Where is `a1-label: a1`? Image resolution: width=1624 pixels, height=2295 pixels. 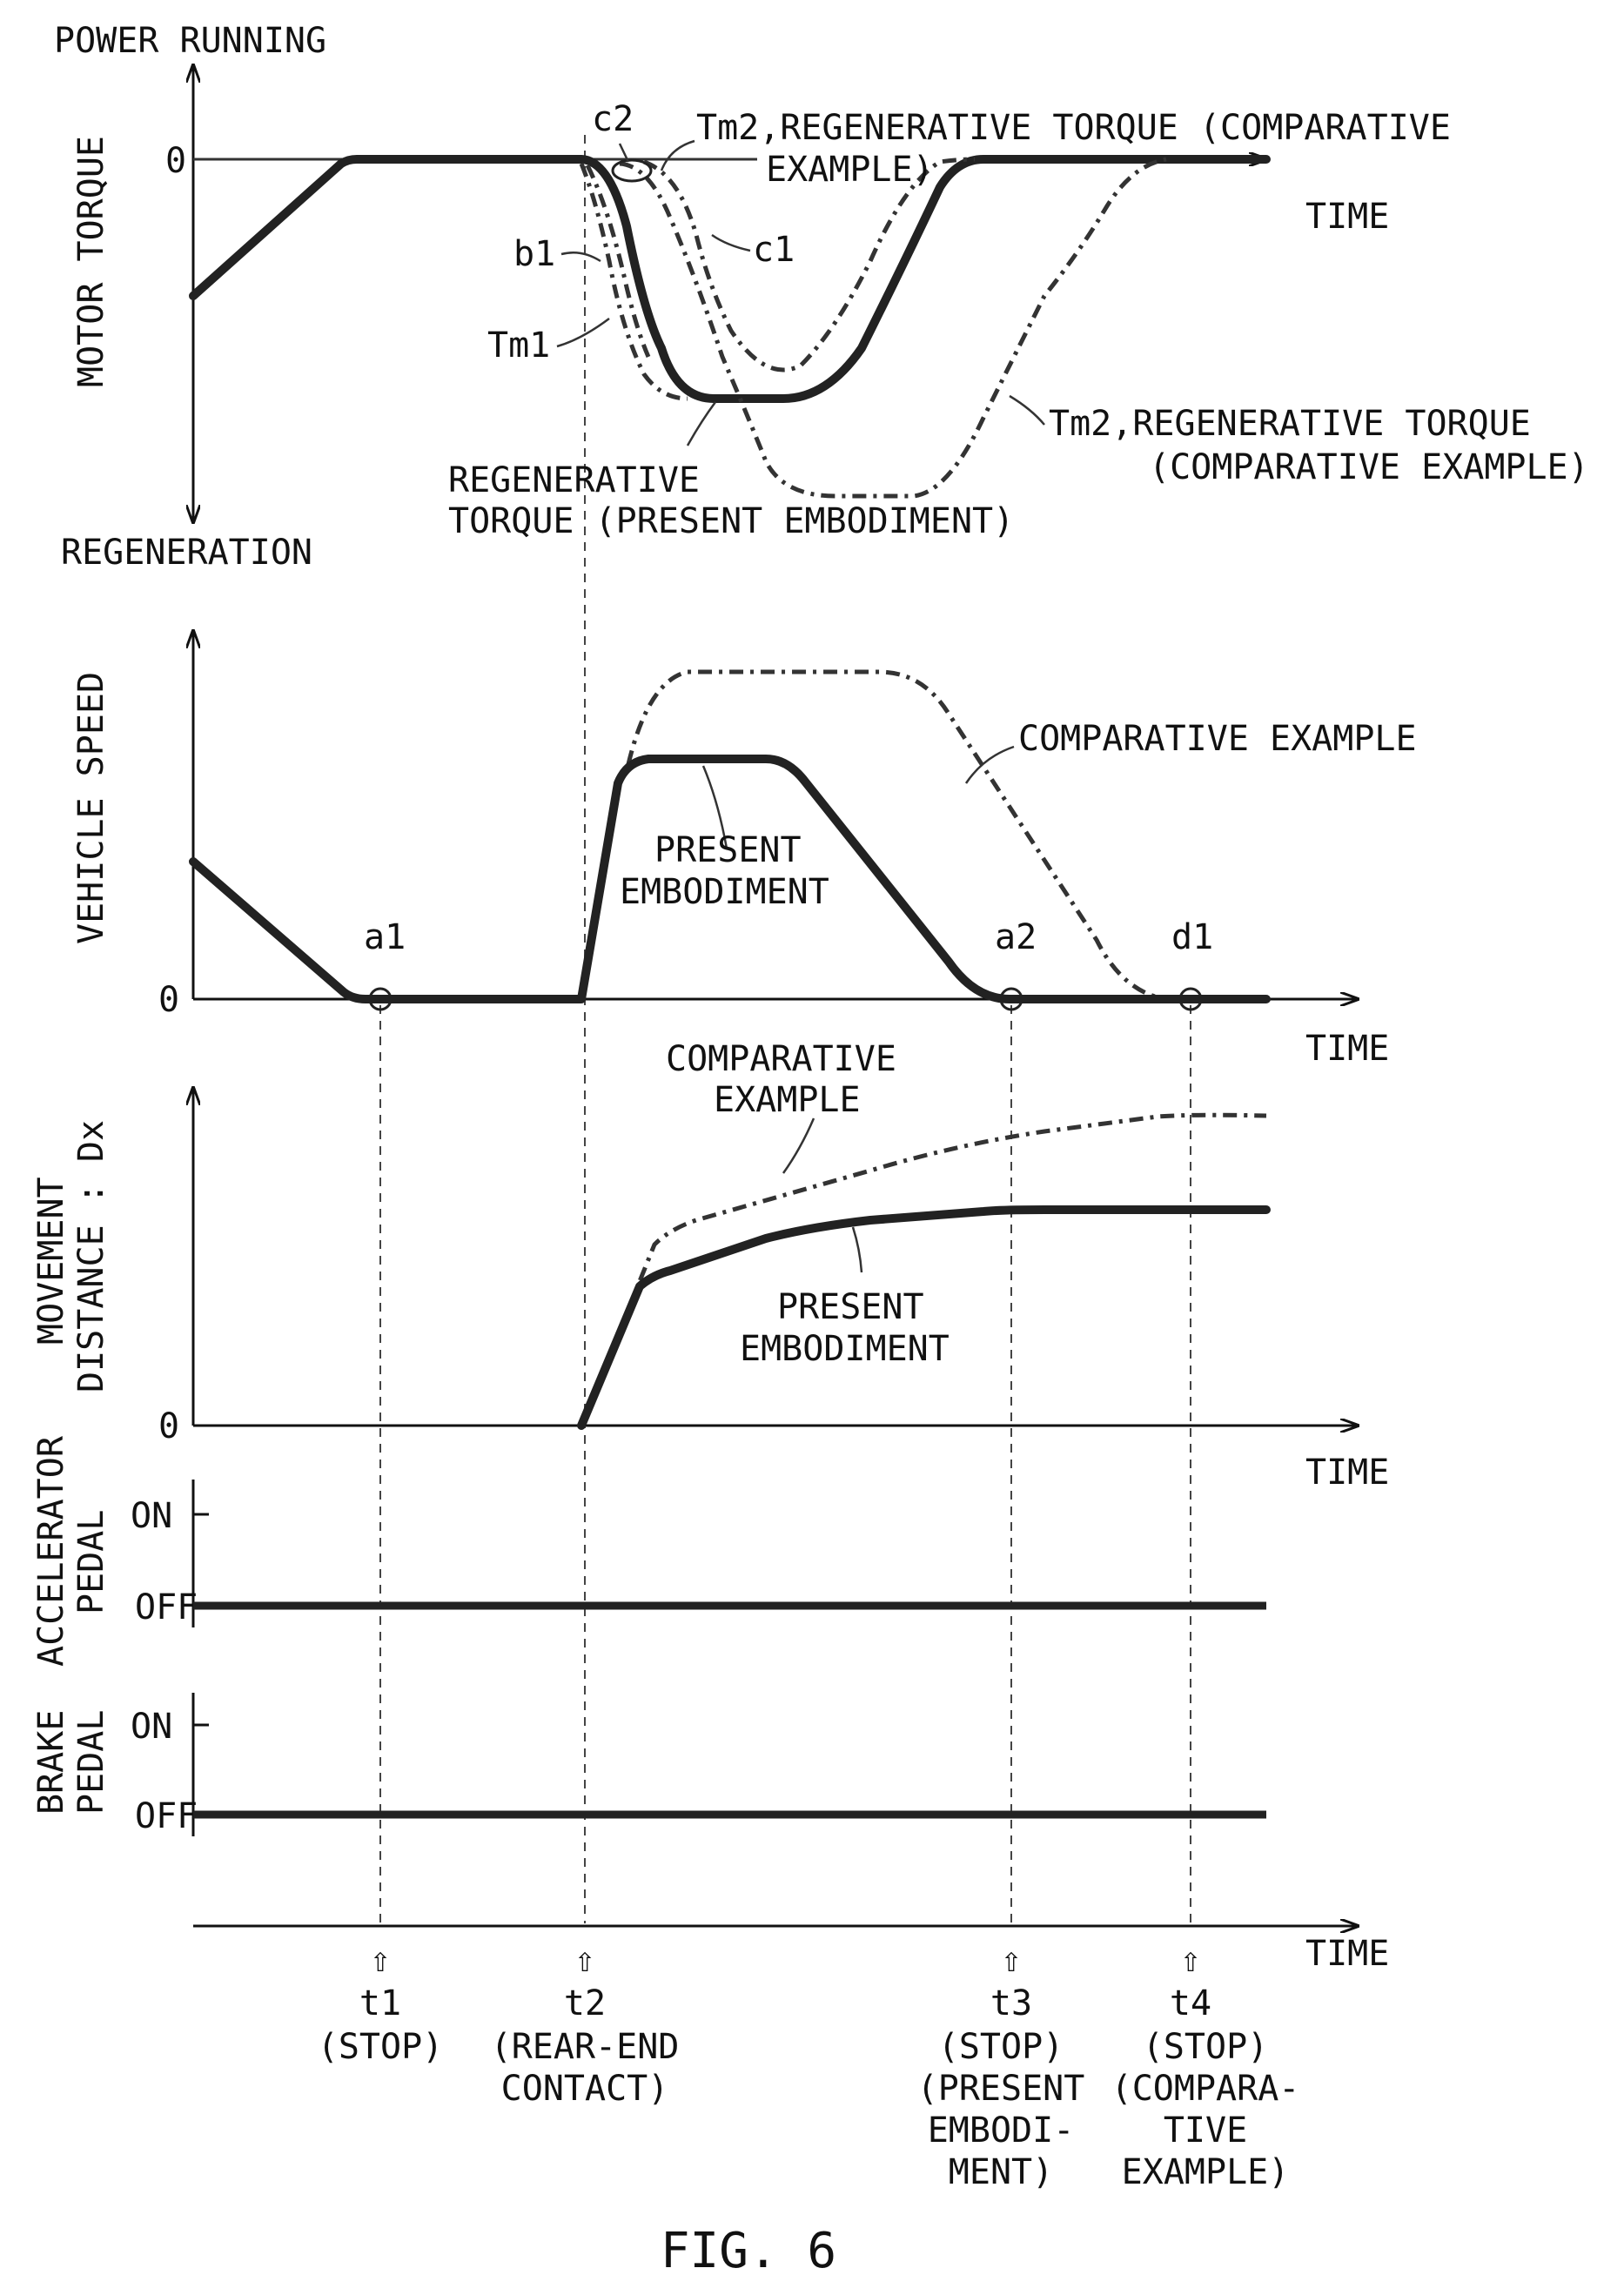 a1-label: a1 is located at coordinates (385, 937).